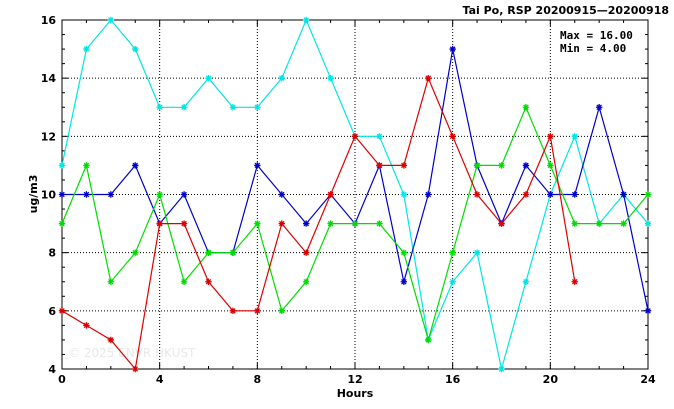  What do you see at coordinates (52, 369) in the screenshot?
I see `y-tick-label: 4` at bounding box center [52, 369].